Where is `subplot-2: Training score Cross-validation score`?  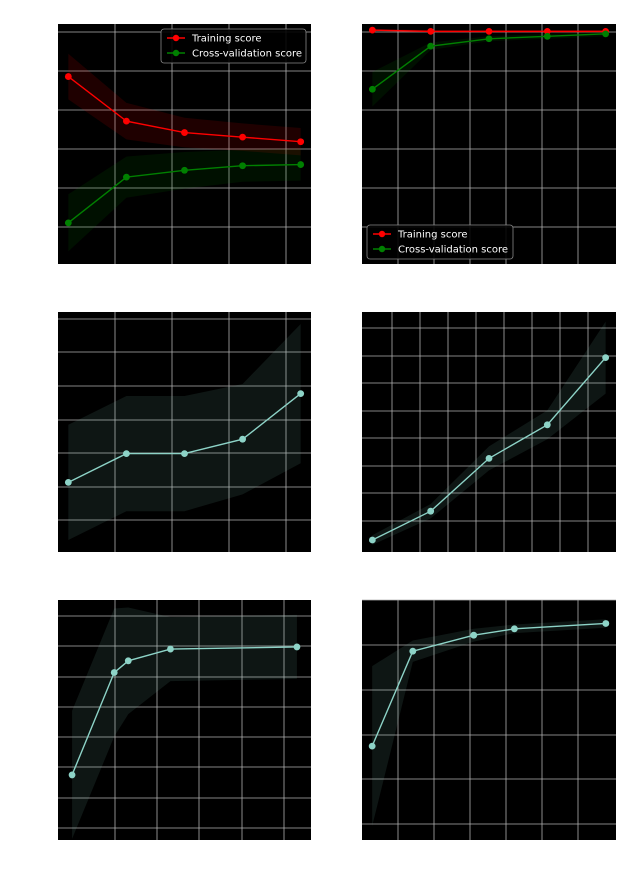
subplot-2: Training score Cross-validation score is located at coordinates (489, 144).